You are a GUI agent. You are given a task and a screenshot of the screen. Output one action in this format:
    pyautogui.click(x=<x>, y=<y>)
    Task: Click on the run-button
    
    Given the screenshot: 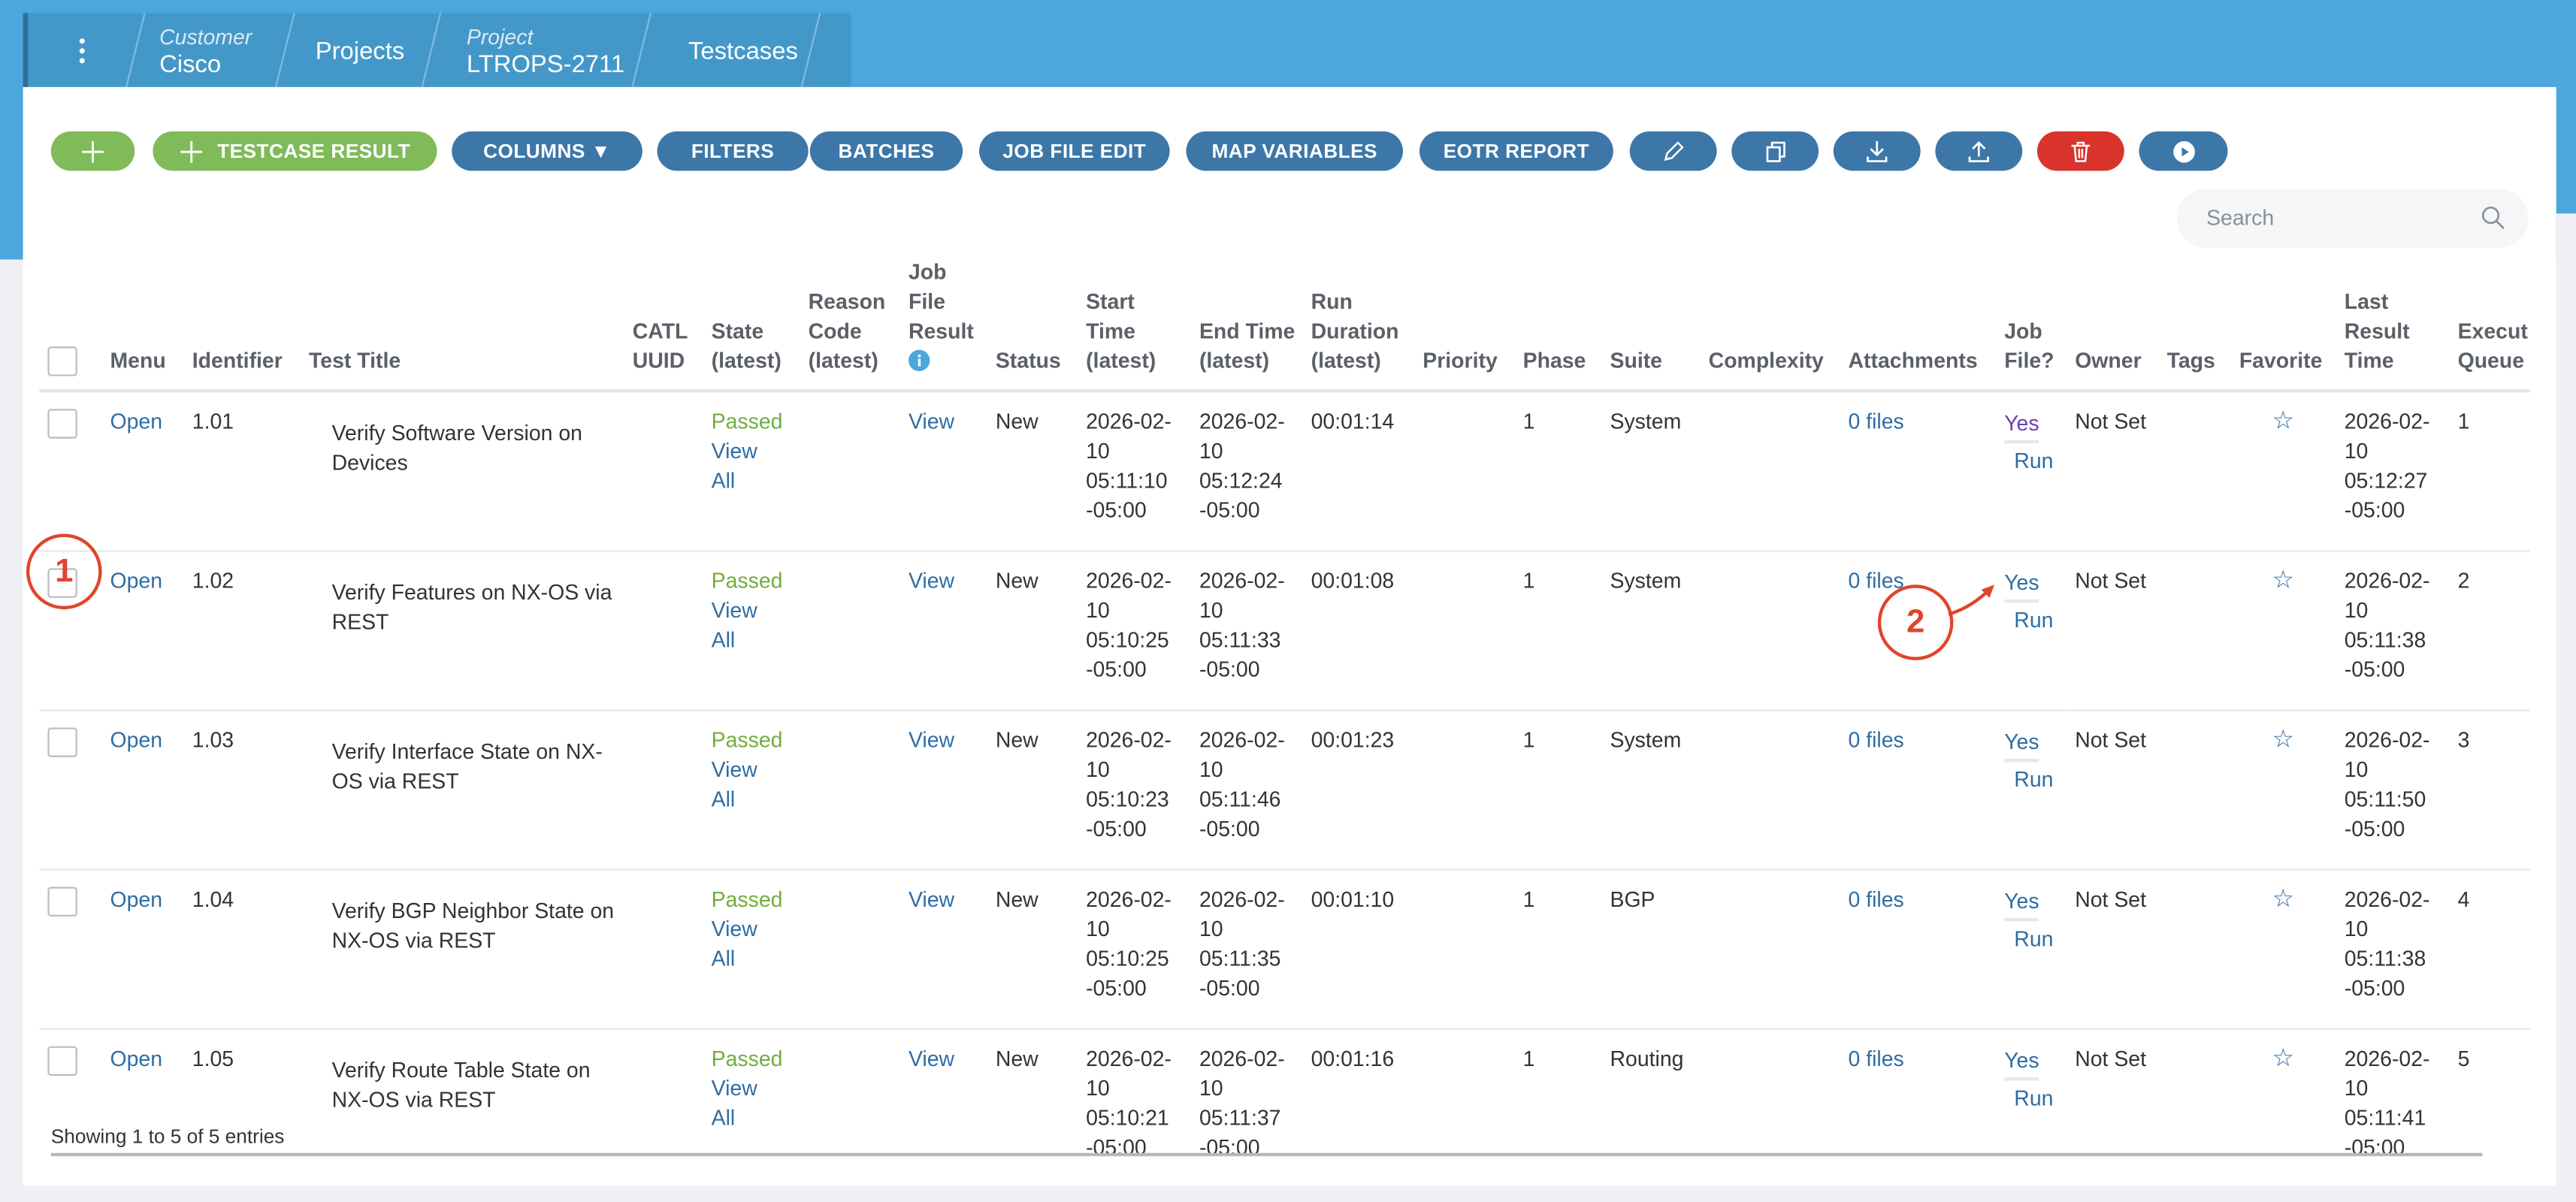 What is the action you would take?
    pyautogui.click(x=2184, y=151)
    